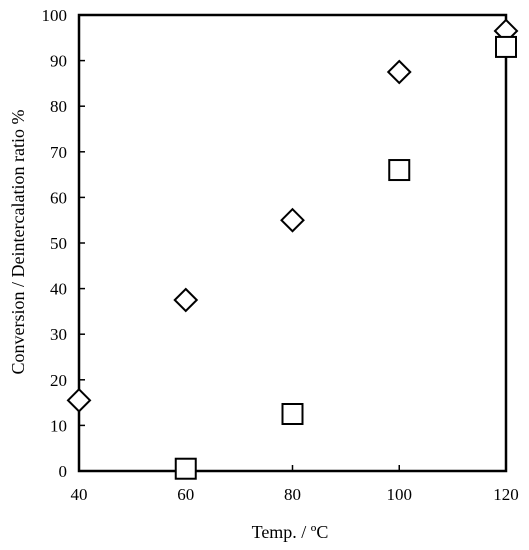 The height and width of the screenshot is (550, 529). What do you see at coordinates (290, 532) in the screenshot?
I see `x-axis-title: Temp. / ºC` at bounding box center [290, 532].